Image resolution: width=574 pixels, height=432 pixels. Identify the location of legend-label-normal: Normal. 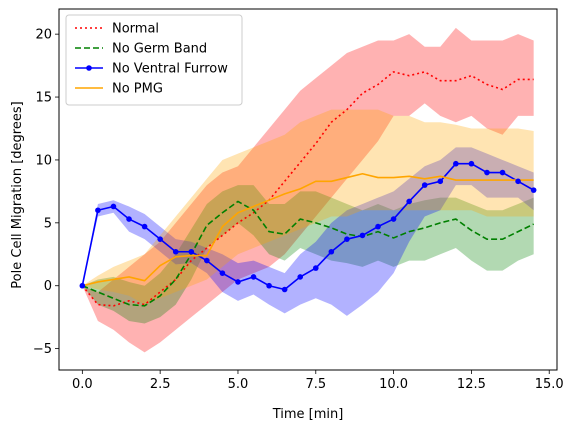
(135, 29).